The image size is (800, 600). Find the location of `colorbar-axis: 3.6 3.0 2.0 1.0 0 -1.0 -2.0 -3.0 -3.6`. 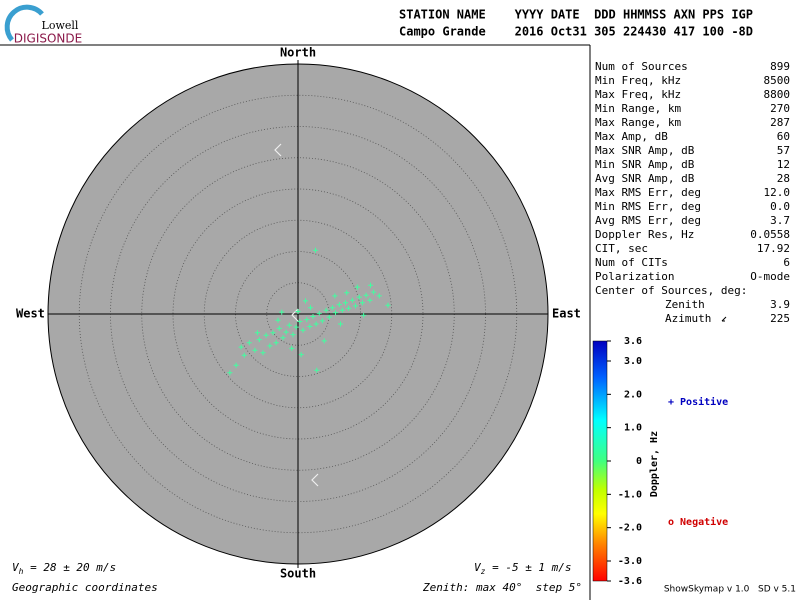

colorbar-axis: 3.6 3.0 2.0 1.0 0 -1.0 -2.0 -3.0 -3.6 is located at coordinates (624, 461).